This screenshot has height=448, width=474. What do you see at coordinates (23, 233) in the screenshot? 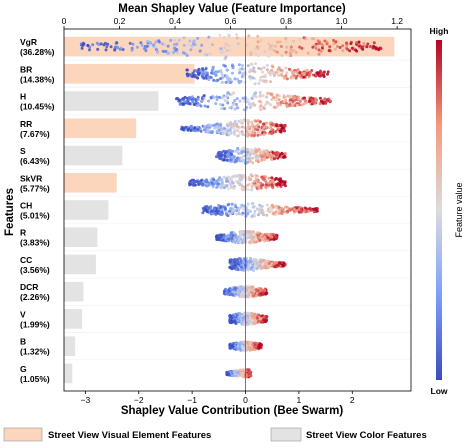
I see `feature-name-r: R` at bounding box center [23, 233].